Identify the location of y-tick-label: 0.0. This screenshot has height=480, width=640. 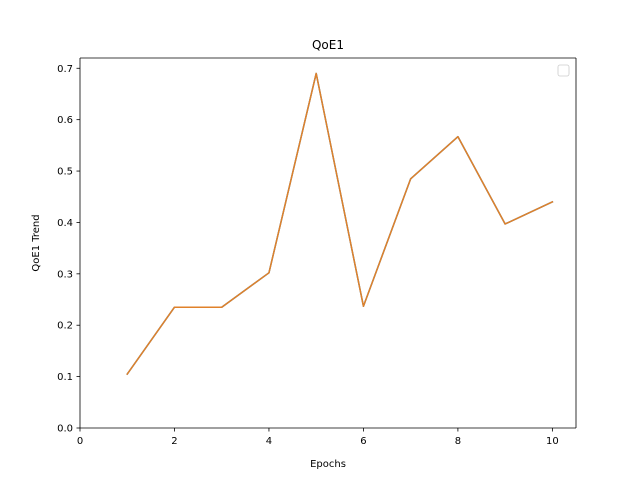
(65, 429).